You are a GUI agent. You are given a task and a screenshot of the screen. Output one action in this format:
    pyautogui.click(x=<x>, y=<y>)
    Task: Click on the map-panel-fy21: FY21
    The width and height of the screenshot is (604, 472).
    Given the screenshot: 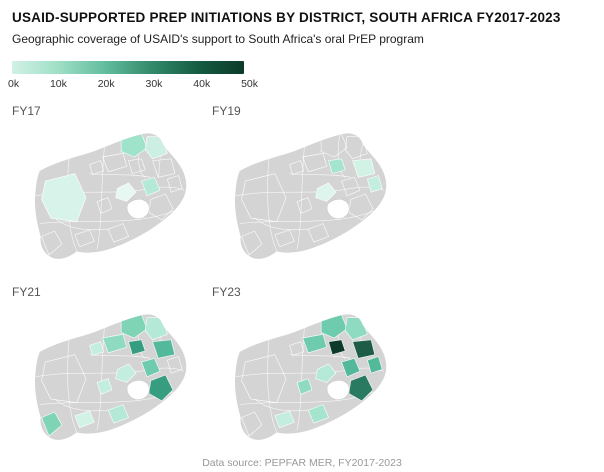 What is the action you would take?
    pyautogui.click(x=112, y=369)
    